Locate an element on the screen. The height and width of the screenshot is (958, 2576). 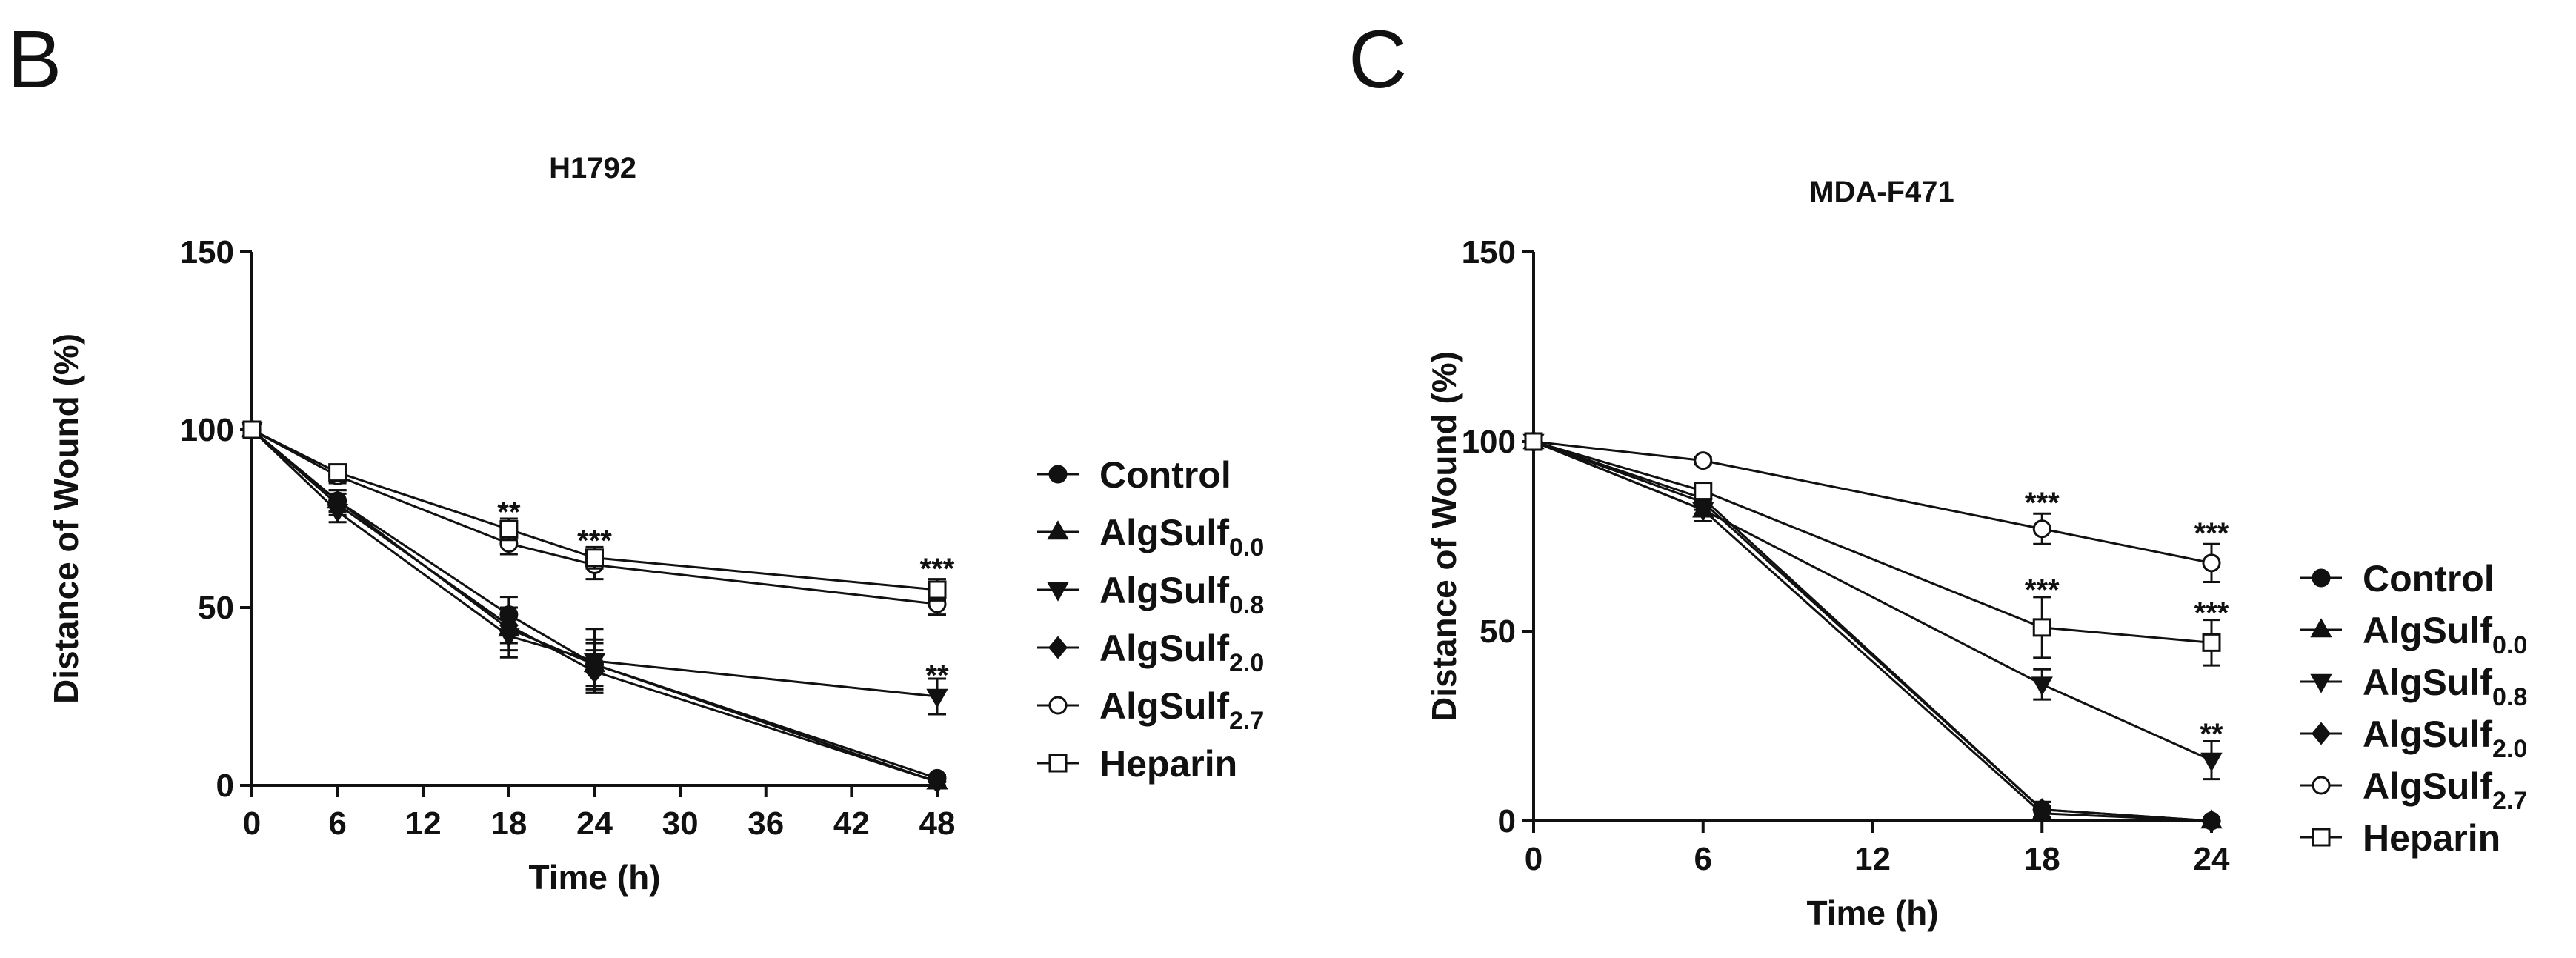
y-axis-title: Distance of Wound (%) is located at coordinates (1444, 536).